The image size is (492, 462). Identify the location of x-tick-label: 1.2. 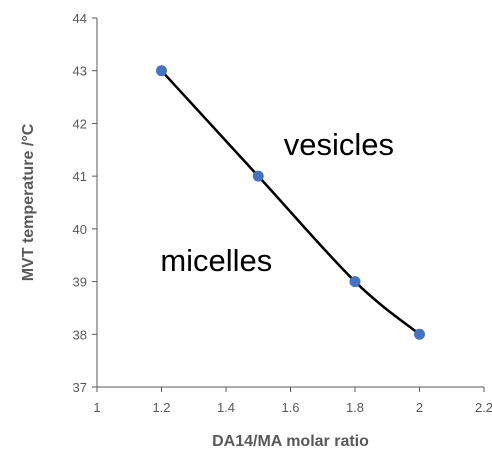
(161, 407).